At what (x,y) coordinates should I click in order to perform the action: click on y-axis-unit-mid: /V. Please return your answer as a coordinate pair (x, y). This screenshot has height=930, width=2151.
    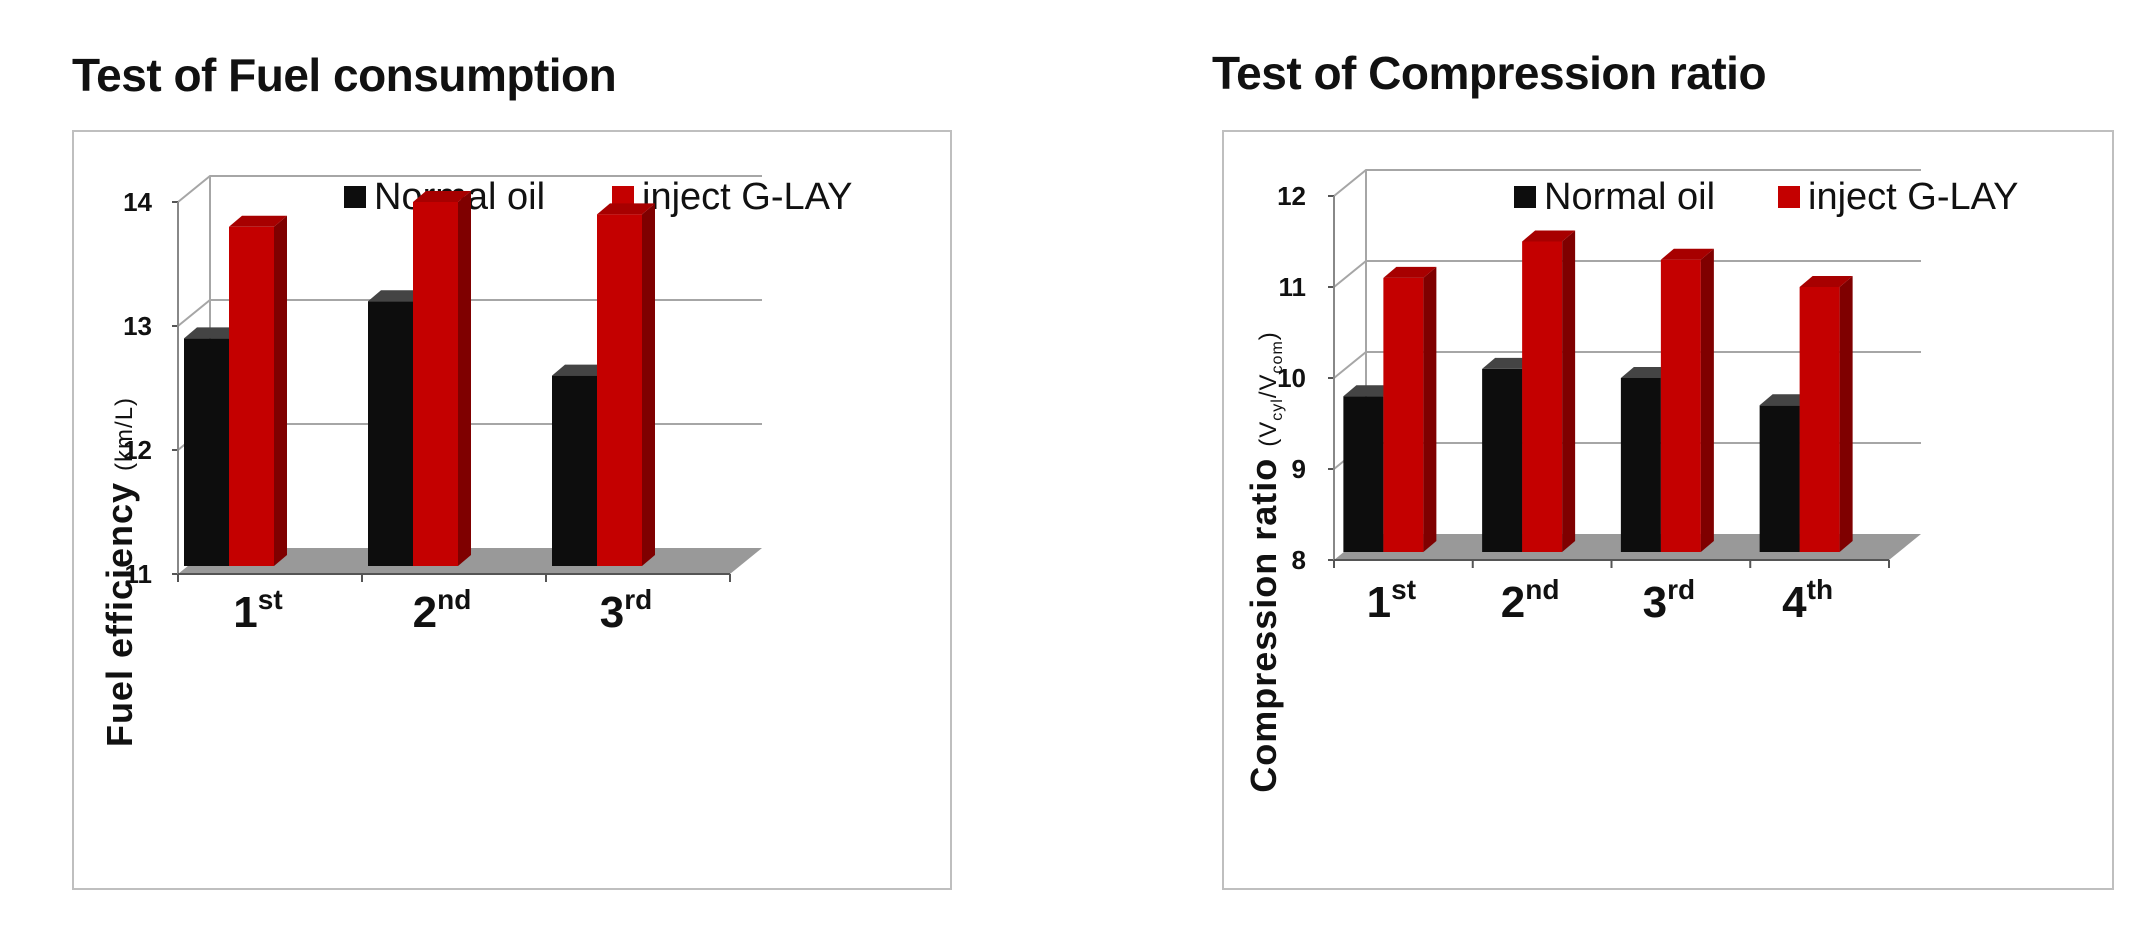
    Looking at the image, I should click on (1268, 385).